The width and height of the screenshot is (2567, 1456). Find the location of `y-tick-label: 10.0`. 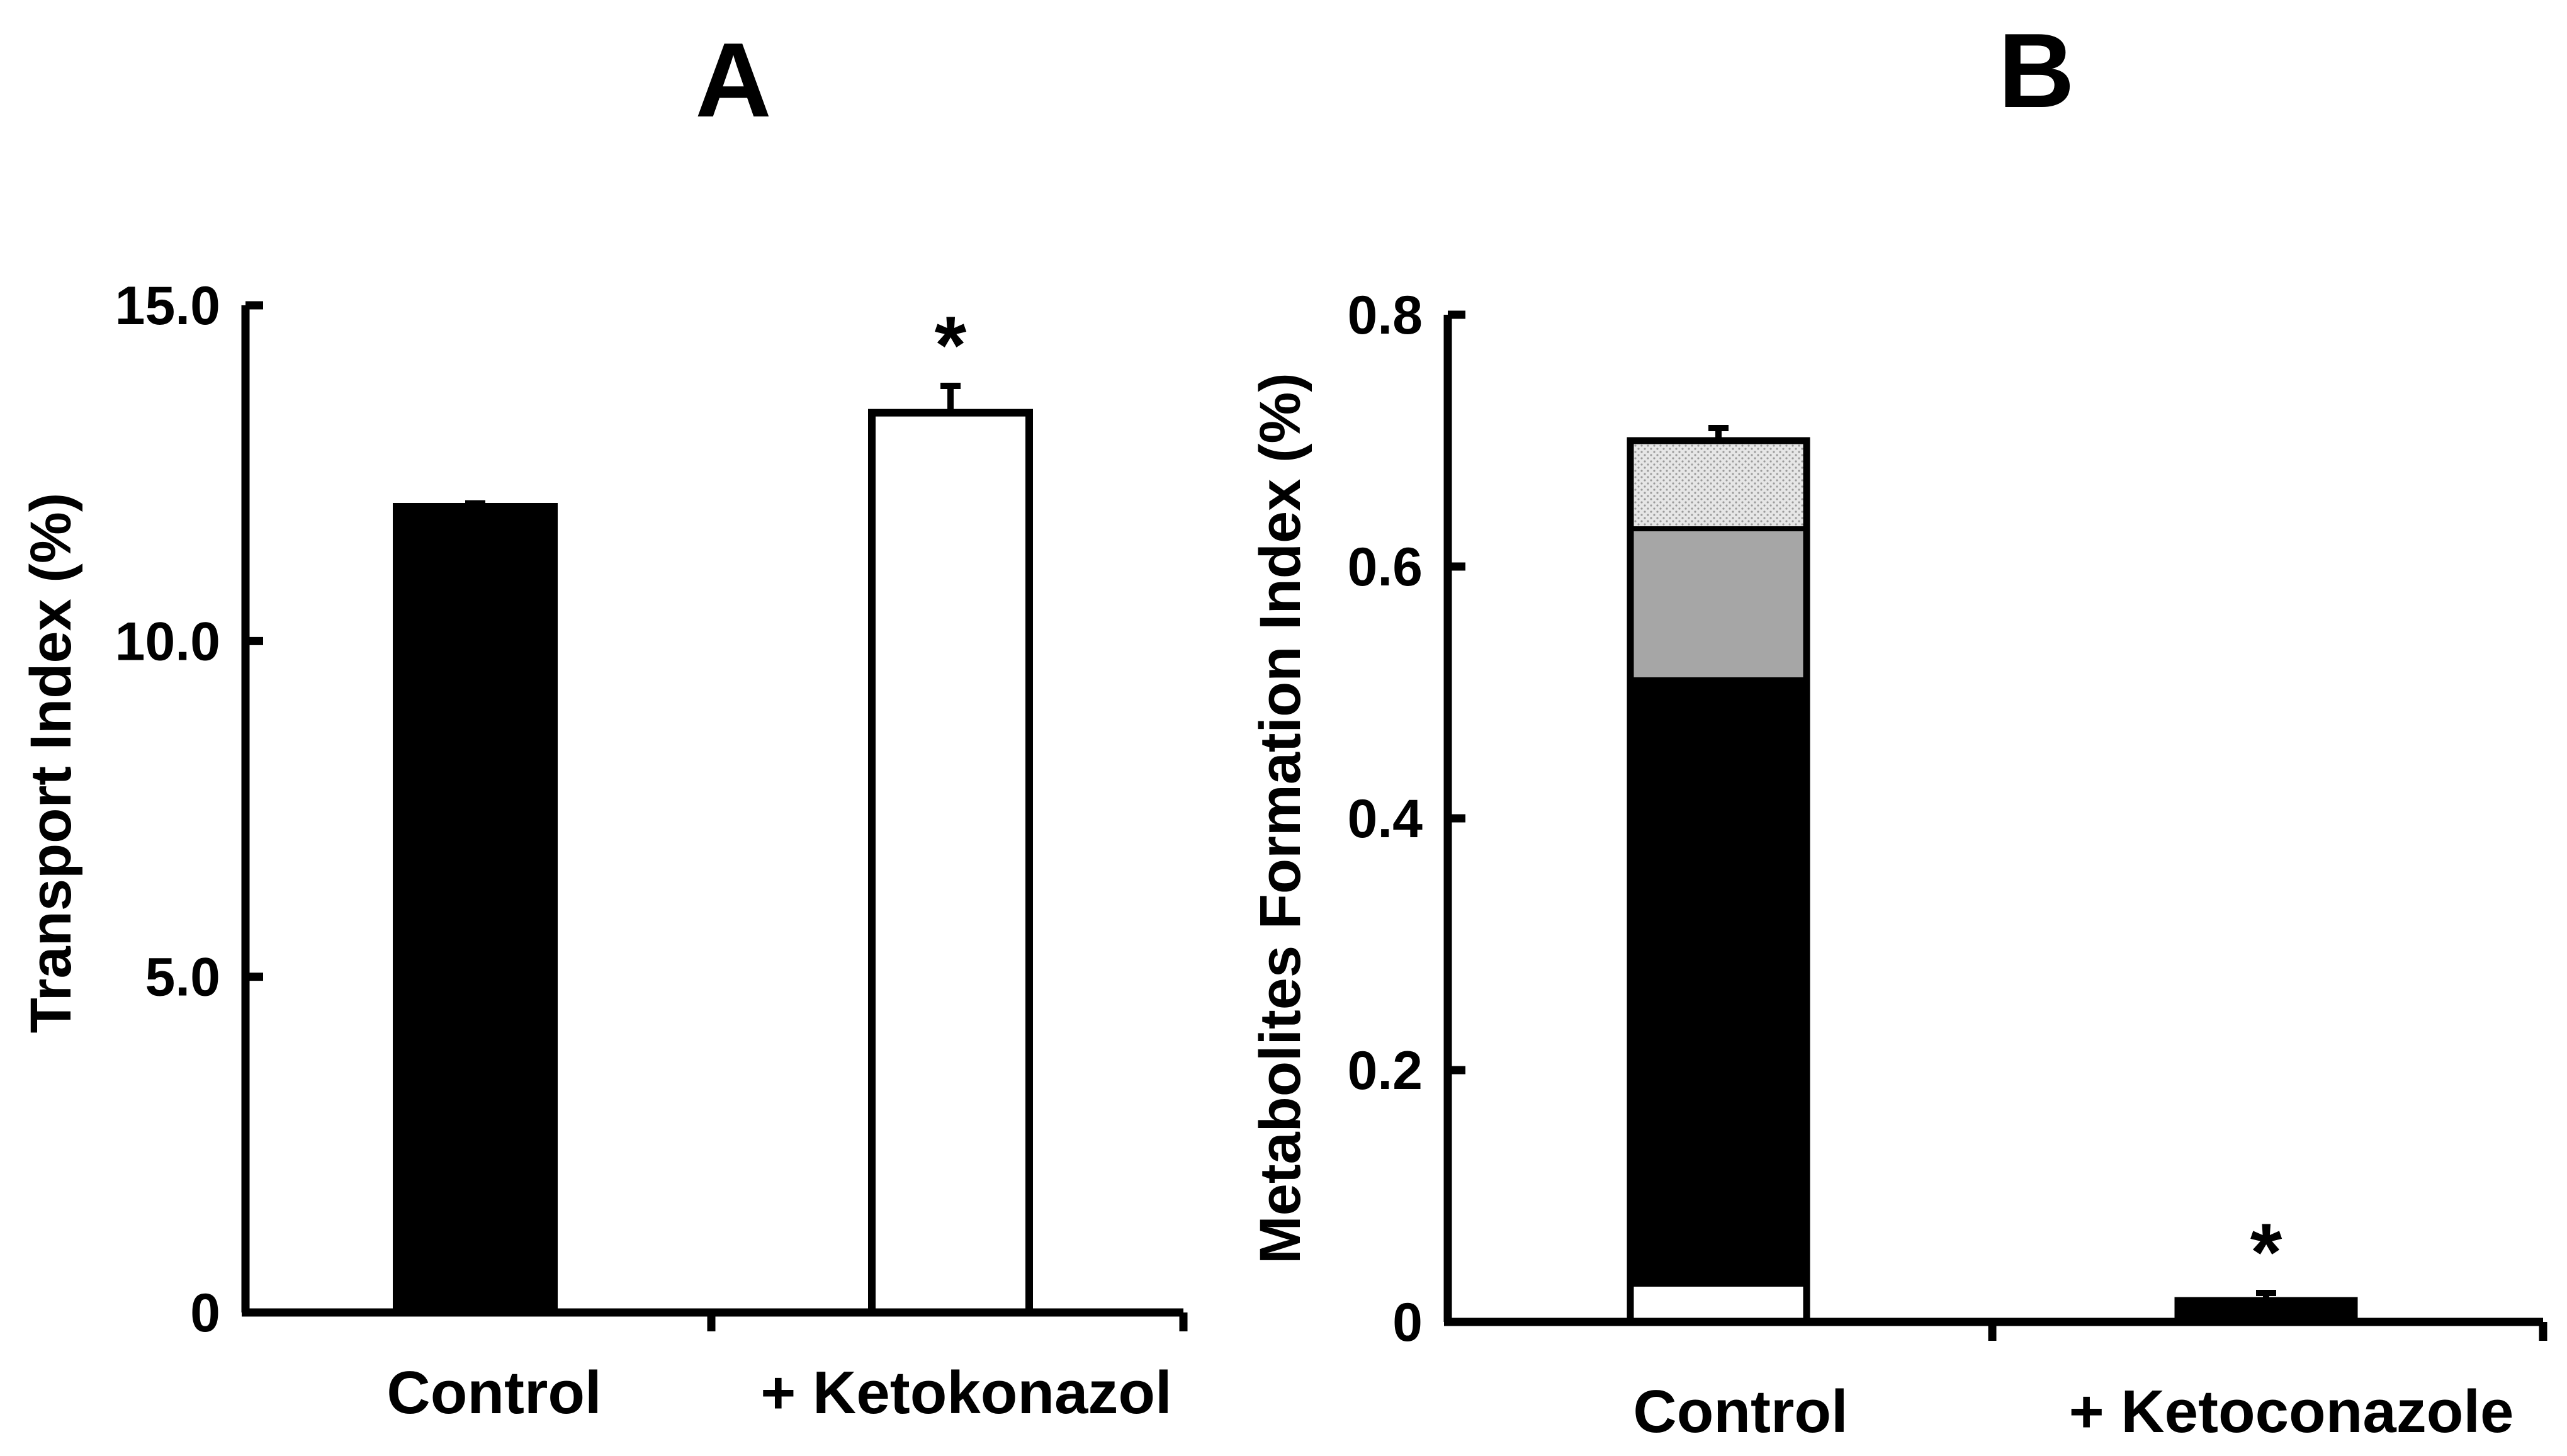

y-tick-label: 10.0 is located at coordinates (167, 641).